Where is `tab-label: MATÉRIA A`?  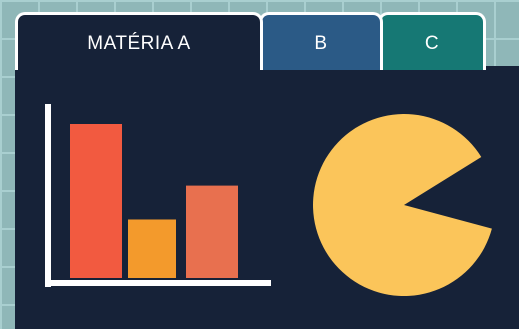 tab-label: MATÉRIA A is located at coordinates (139, 43).